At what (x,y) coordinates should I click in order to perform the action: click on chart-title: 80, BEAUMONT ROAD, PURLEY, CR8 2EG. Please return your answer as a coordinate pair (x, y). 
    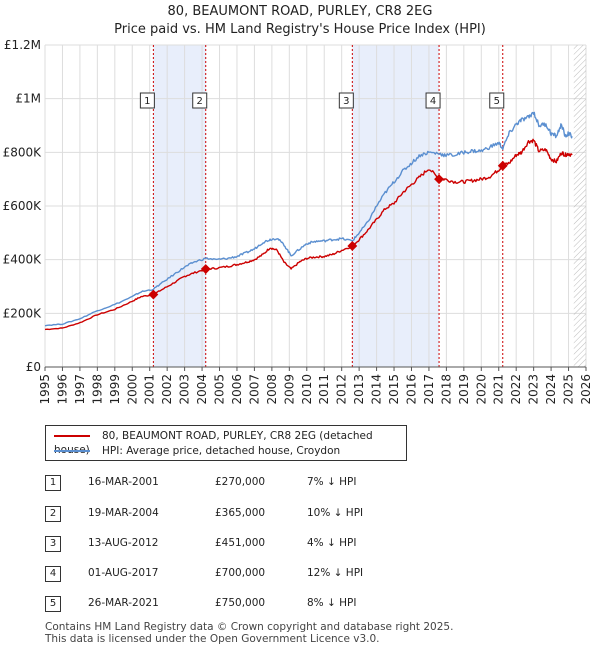
    Looking at the image, I should click on (300, 11).